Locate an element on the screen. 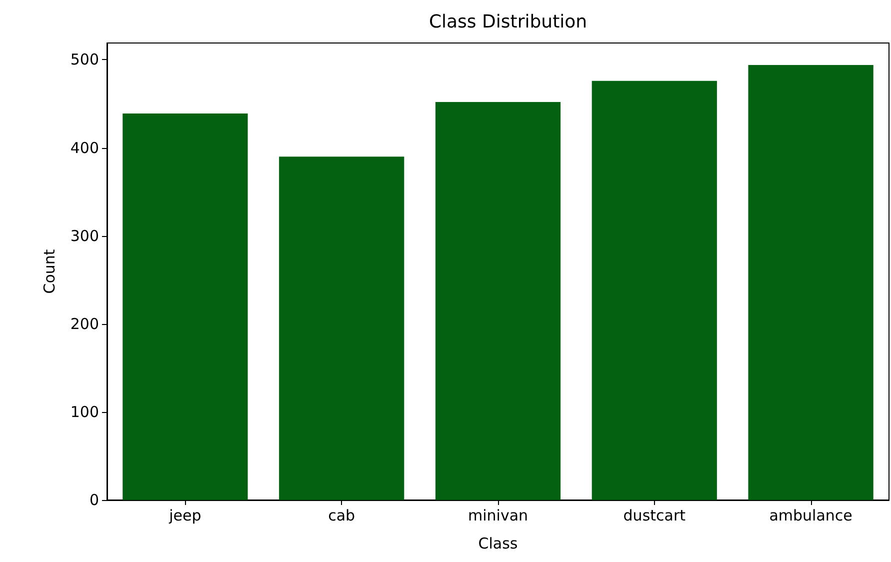 The width and height of the screenshot is (891, 562). x-tick-label: minivan is located at coordinates (498, 515).